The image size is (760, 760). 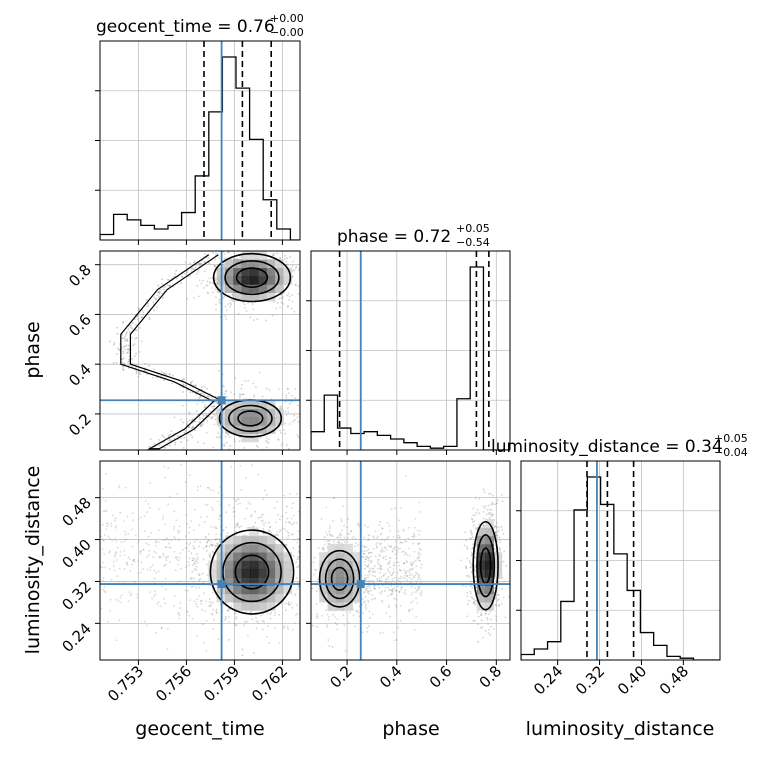 I want to click on title-luminosity-distance-plus: +0.05, so click(x=731, y=438).